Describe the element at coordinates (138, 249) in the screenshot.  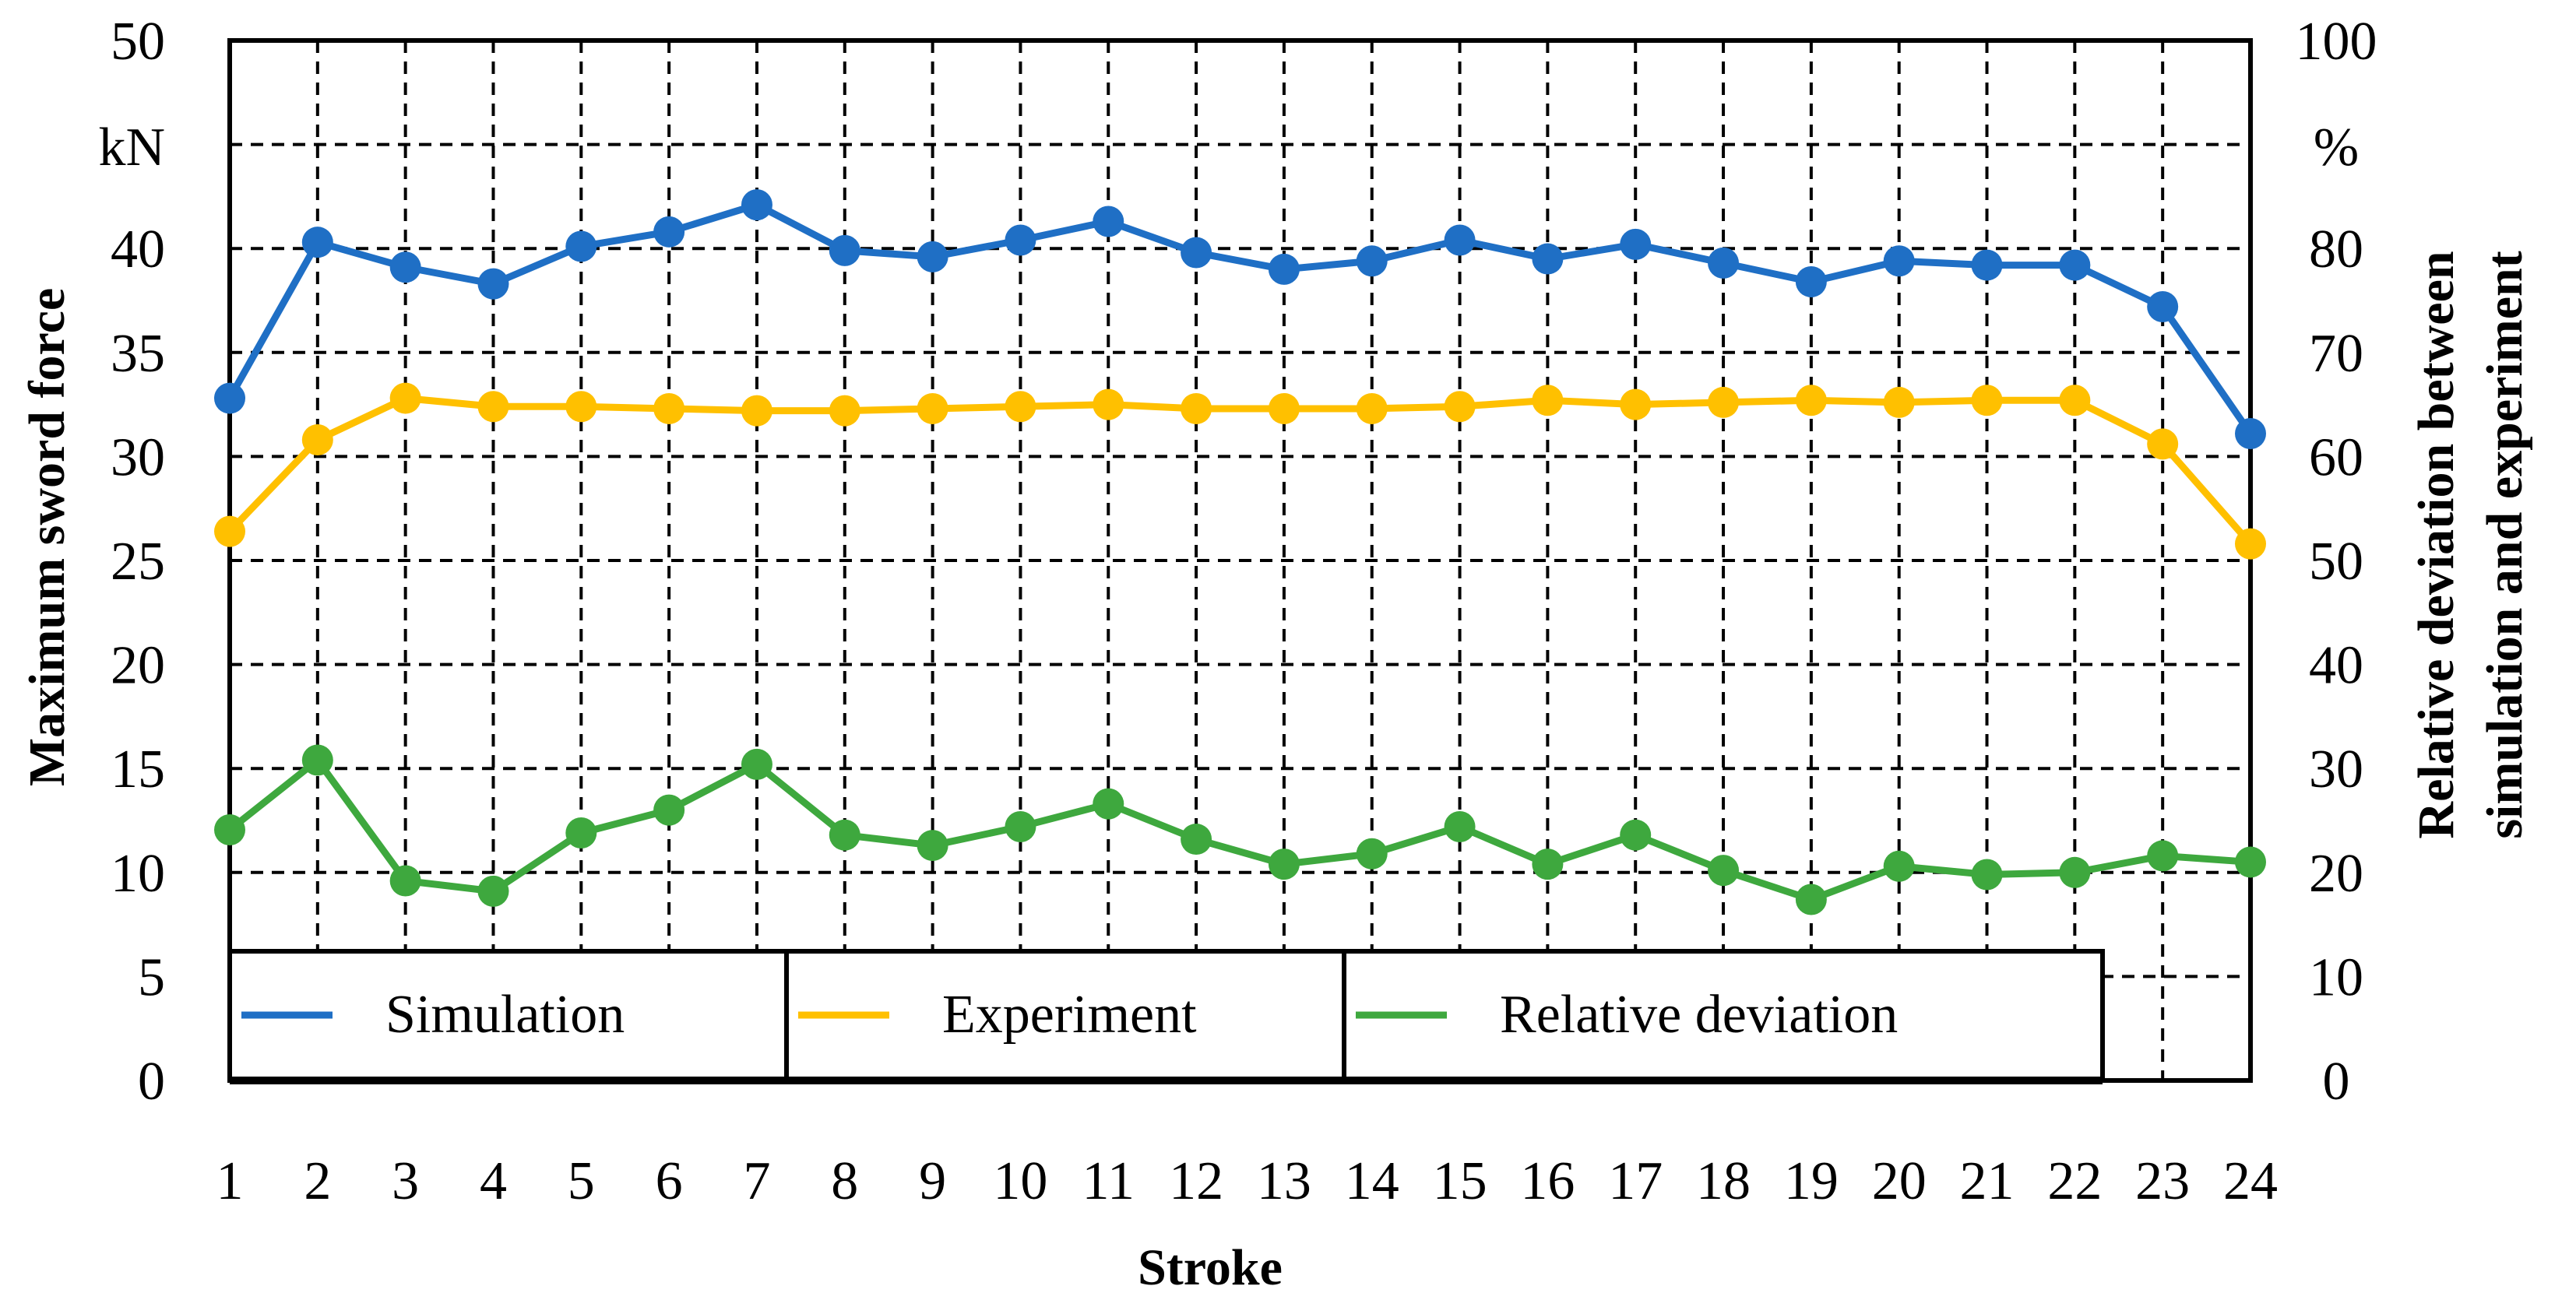
I see `y-tick-label: 40` at that location.